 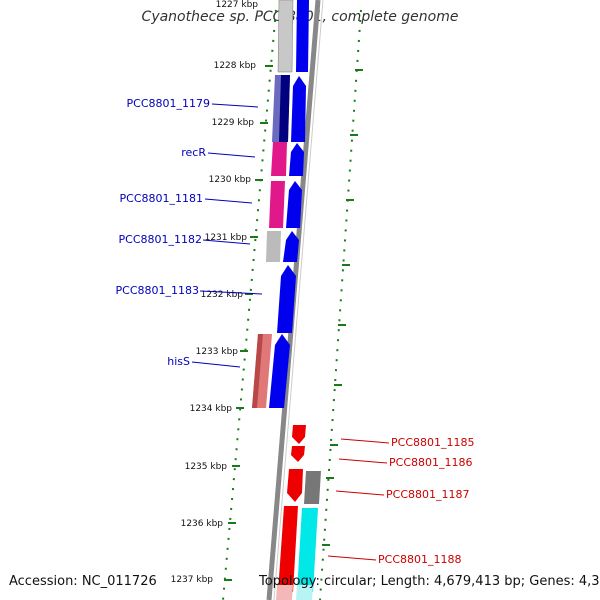 What do you see at coordinates (312, 487) in the screenshot?
I see `gene-block-1187-gray` at bounding box center [312, 487].